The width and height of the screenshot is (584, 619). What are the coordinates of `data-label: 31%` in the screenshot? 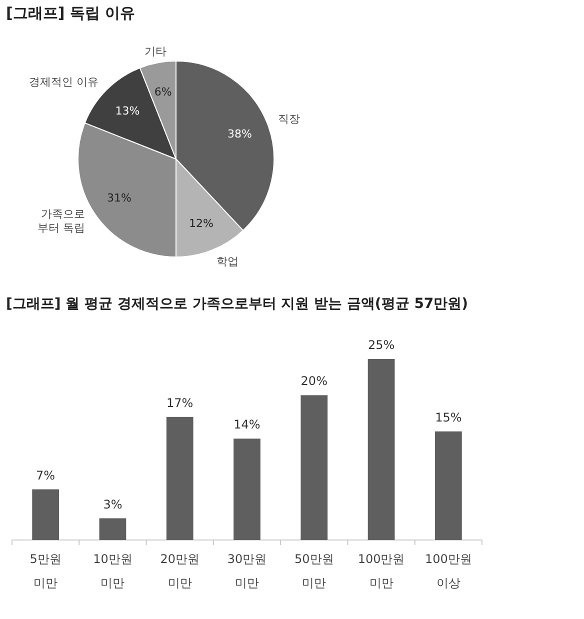 It's located at (119, 198).